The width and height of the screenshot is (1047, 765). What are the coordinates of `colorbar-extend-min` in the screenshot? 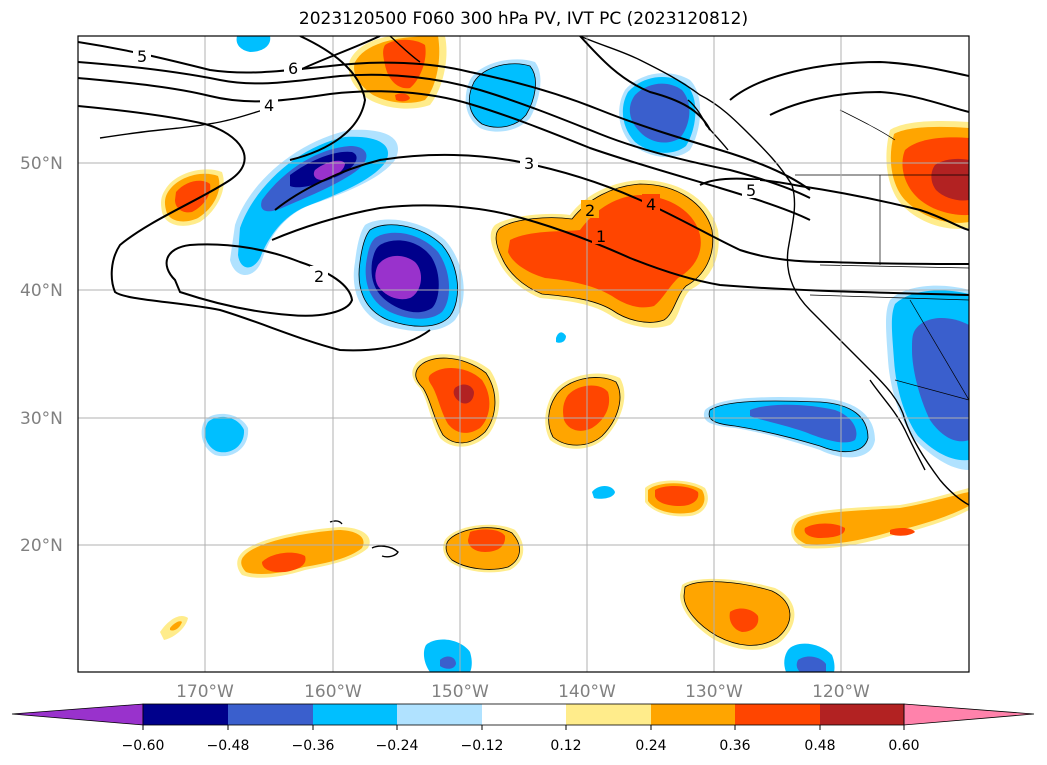 It's located at (77, 714).